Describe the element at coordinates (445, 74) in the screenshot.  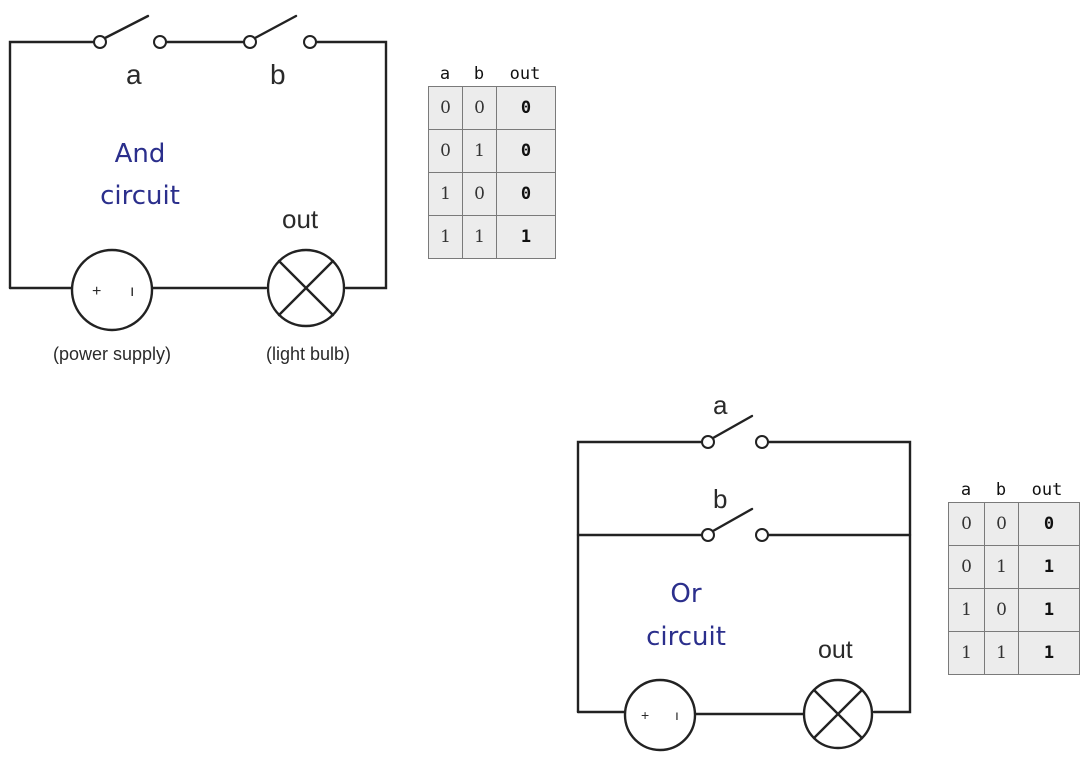
I see `and-header-a: a` at that location.